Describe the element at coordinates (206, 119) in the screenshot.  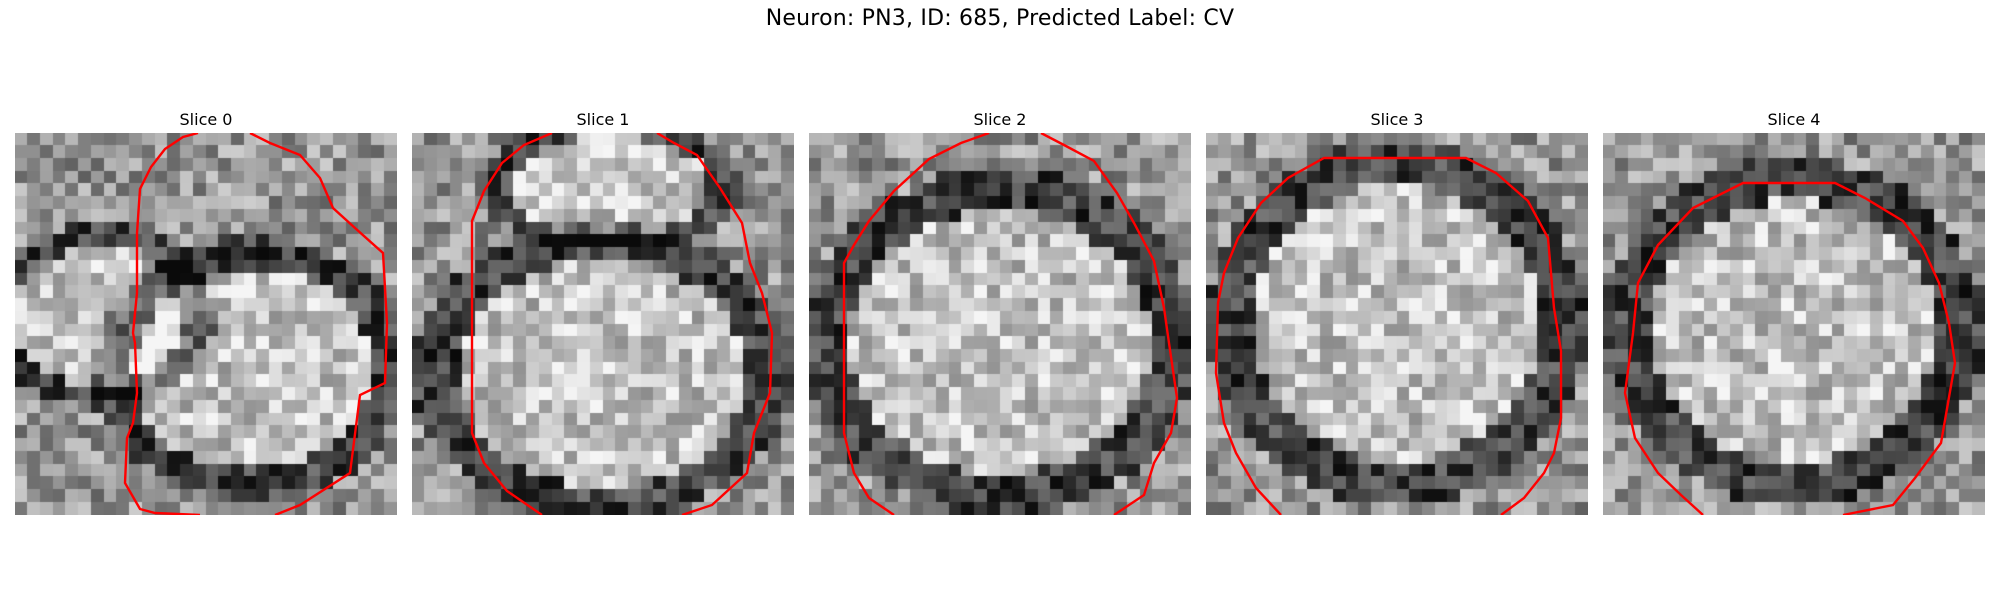
I see `slice-title: Slice 0` at that location.